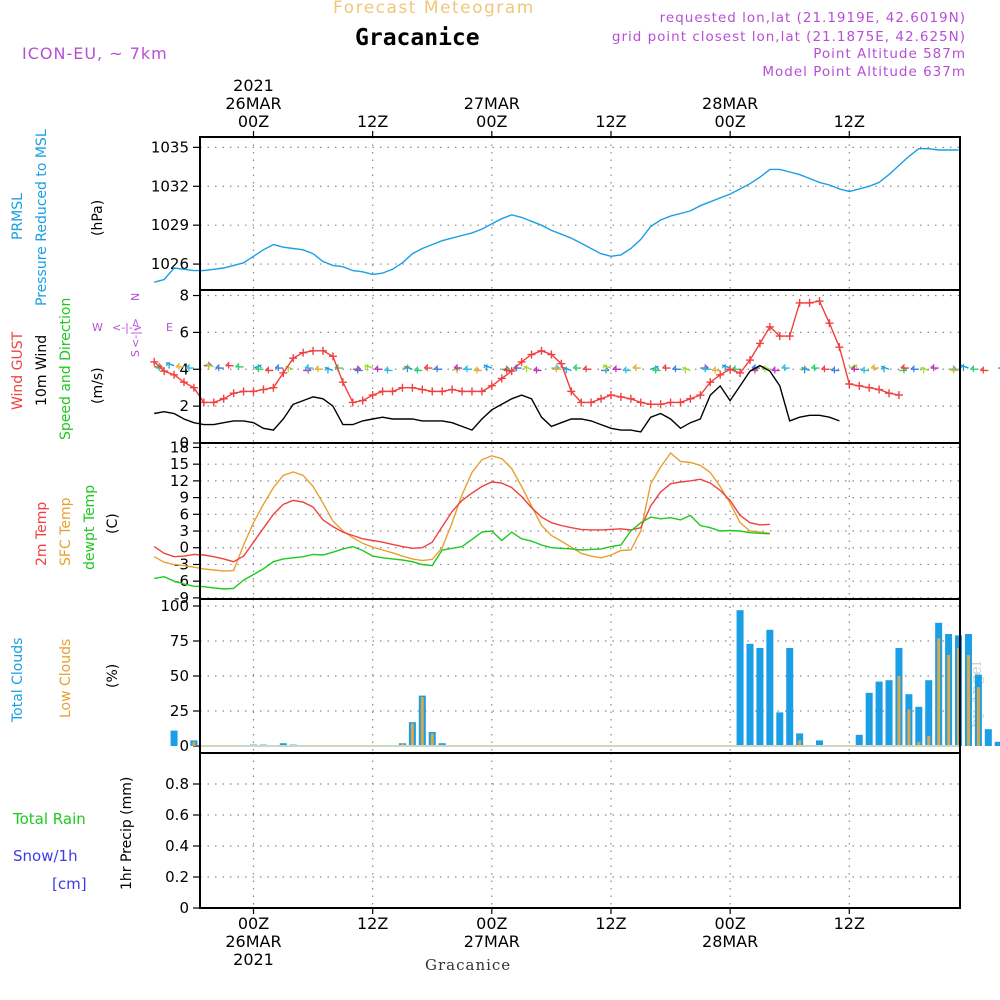 The width and height of the screenshot is (1000, 1000). I want to click on y-tick-label: 15, so click(179, 464).